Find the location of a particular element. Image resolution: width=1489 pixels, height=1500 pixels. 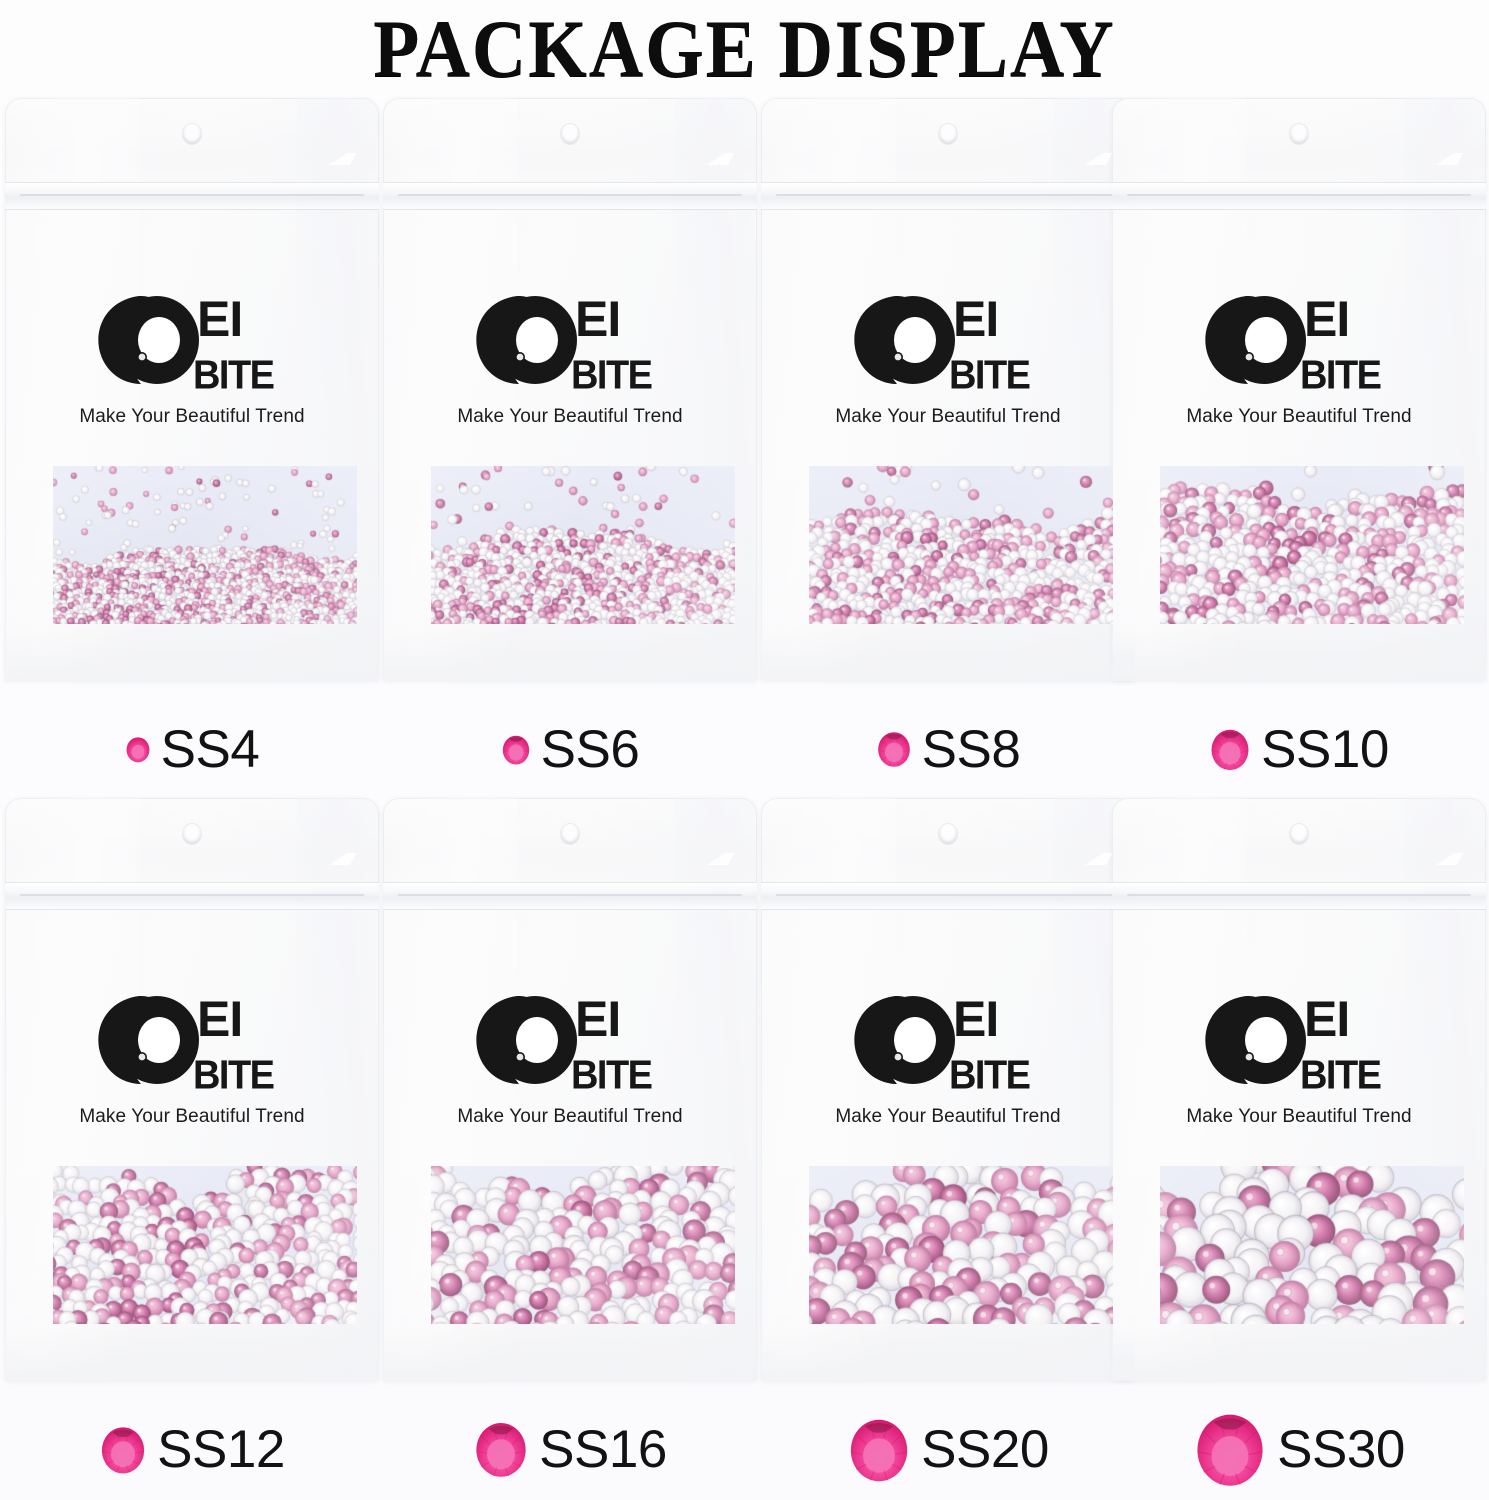

package-item-ss16: EI BITE Make Your Beautiful Trend SS16 is located at coordinates (570, 1137).